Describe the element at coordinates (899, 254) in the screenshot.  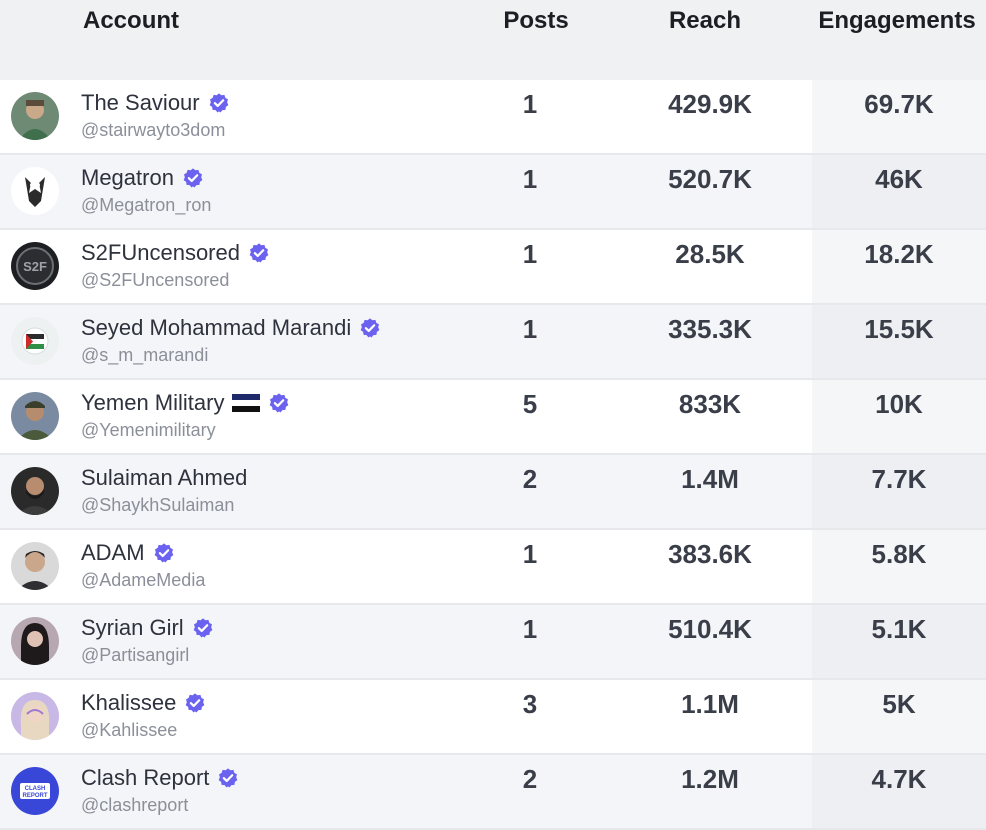
I see `engagements-value: 18.2K` at that location.